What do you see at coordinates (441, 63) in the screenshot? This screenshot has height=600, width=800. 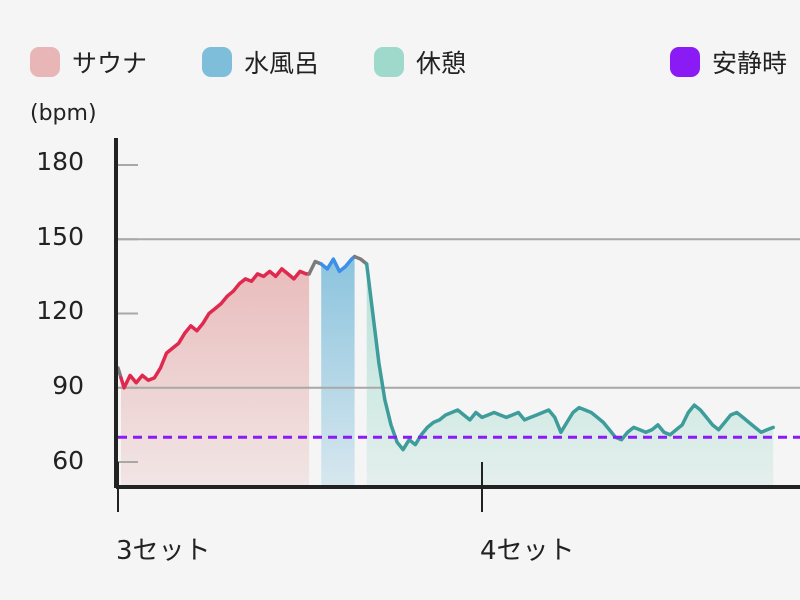 I see `legend-label-rest: 休憩` at bounding box center [441, 63].